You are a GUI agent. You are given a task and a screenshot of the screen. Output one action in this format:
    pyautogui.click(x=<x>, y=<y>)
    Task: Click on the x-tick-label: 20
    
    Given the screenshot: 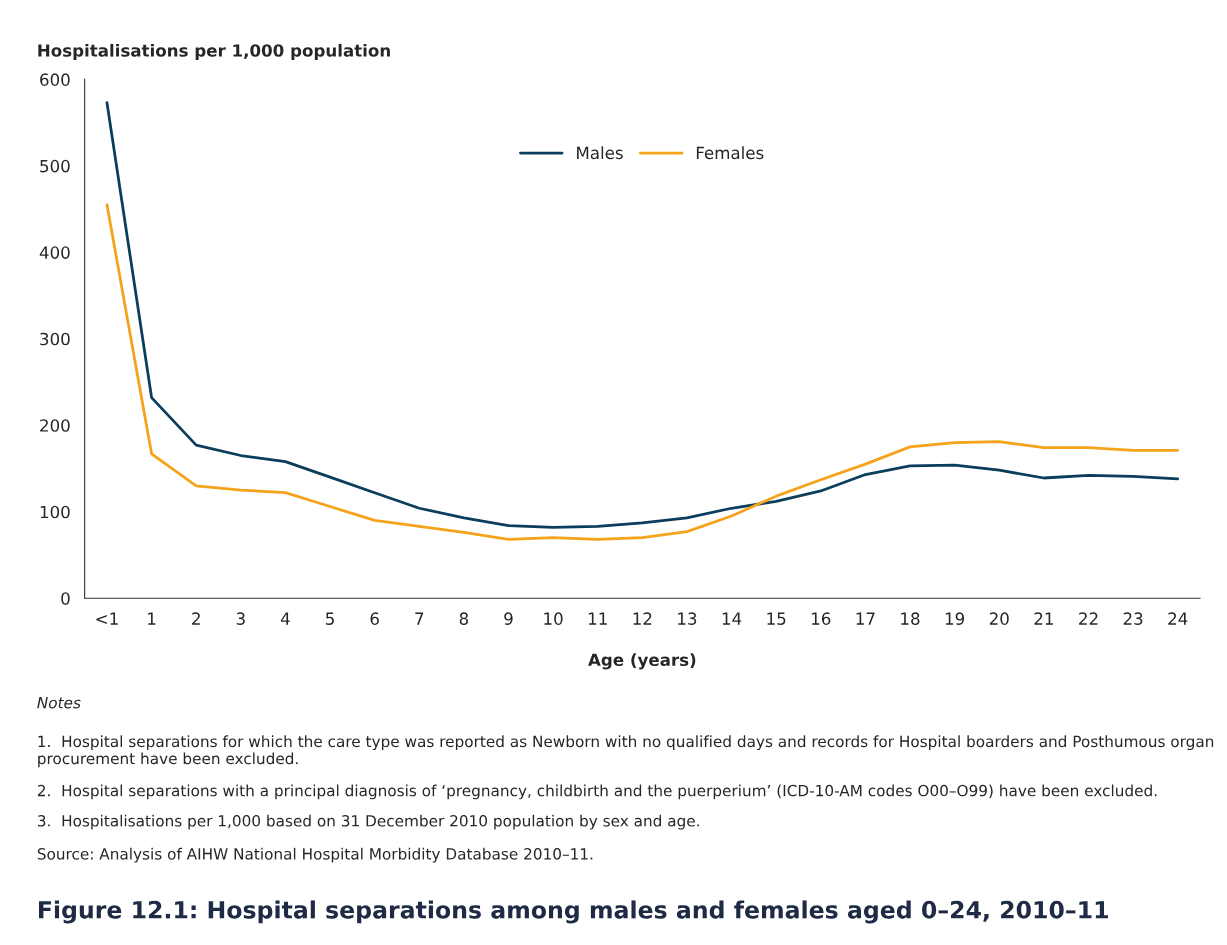 What is the action you would take?
    pyautogui.click(x=999, y=618)
    